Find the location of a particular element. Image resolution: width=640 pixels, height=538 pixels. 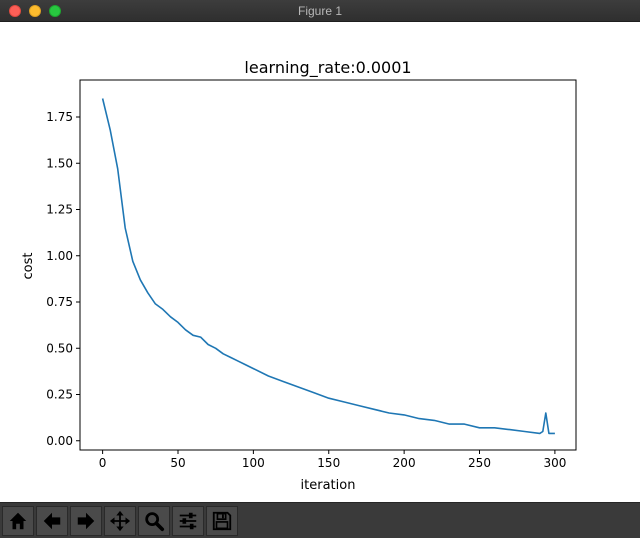

sliders-icon is located at coordinates (188, 521).